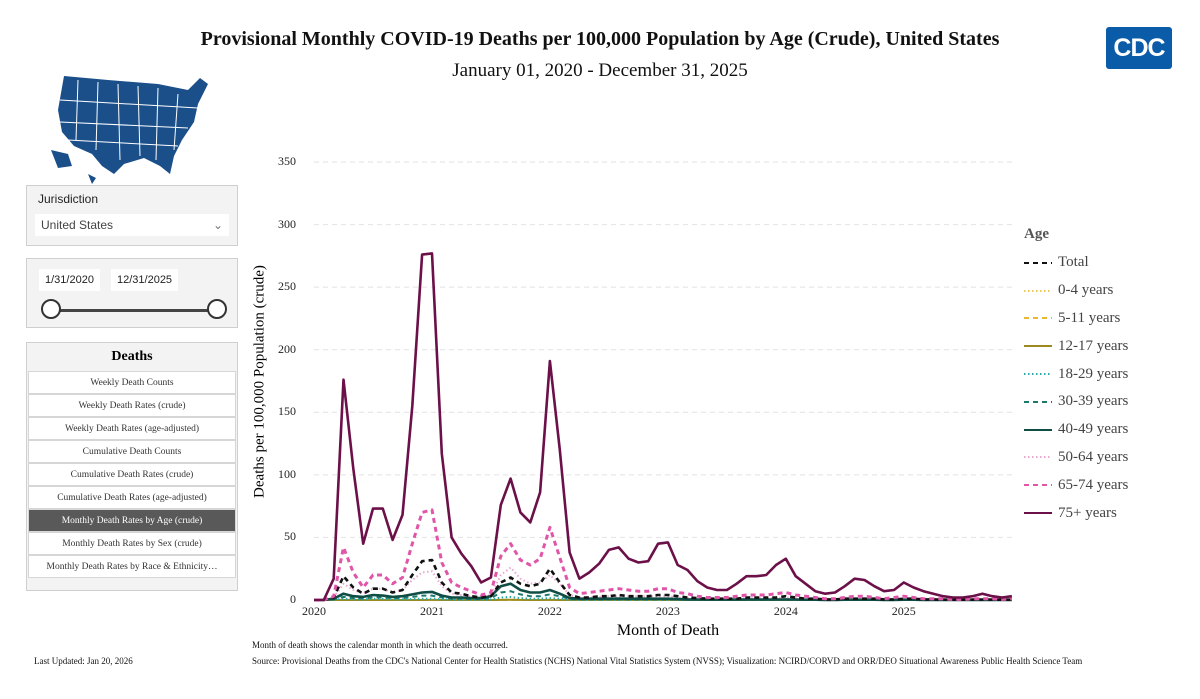 The width and height of the screenshot is (1200, 699). I want to click on deaths-menu-item: Weekly Death Rates (age-adjusted), so click(132, 428).